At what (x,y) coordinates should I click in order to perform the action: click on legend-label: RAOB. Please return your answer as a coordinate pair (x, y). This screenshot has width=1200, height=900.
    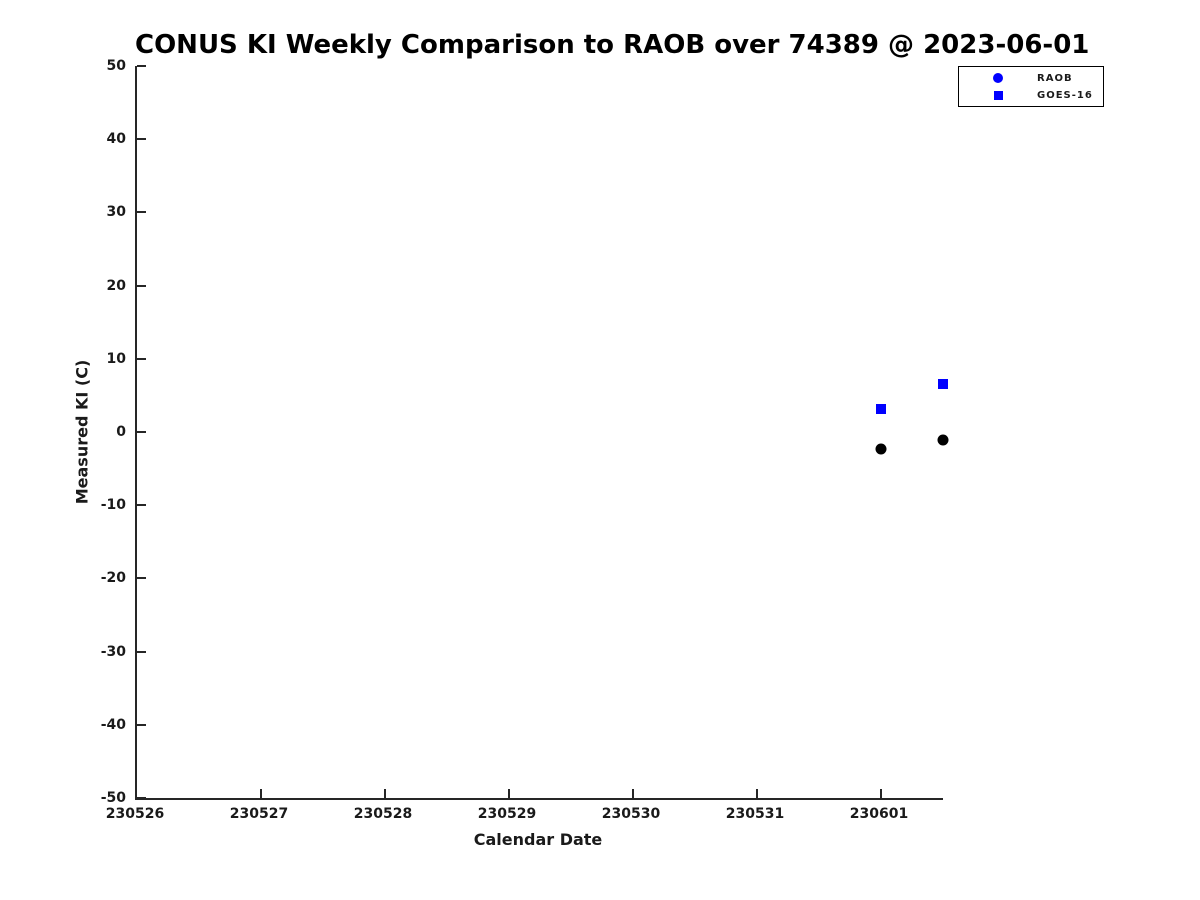
    Looking at the image, I should click on (1055, 78).